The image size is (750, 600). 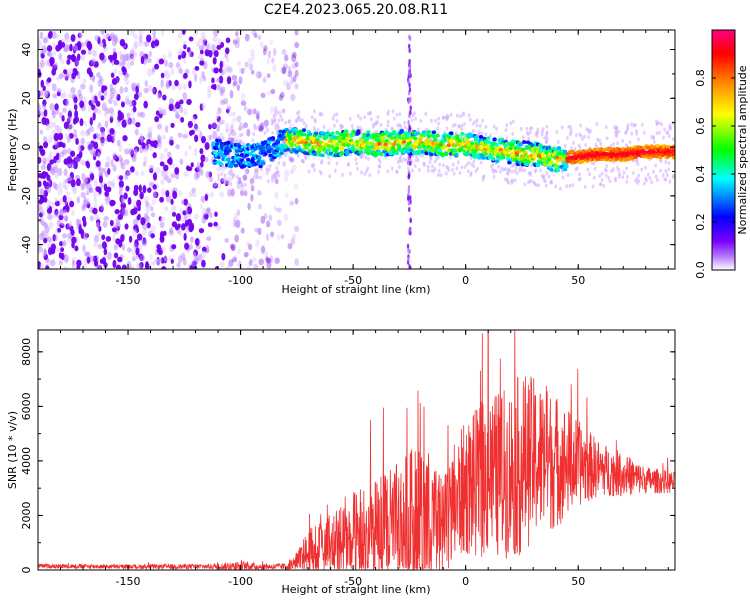 What do you see at coordinates (633, 153) in the screenshot?
I see `heatmap-core-cell` at bounding box center [633, 153].